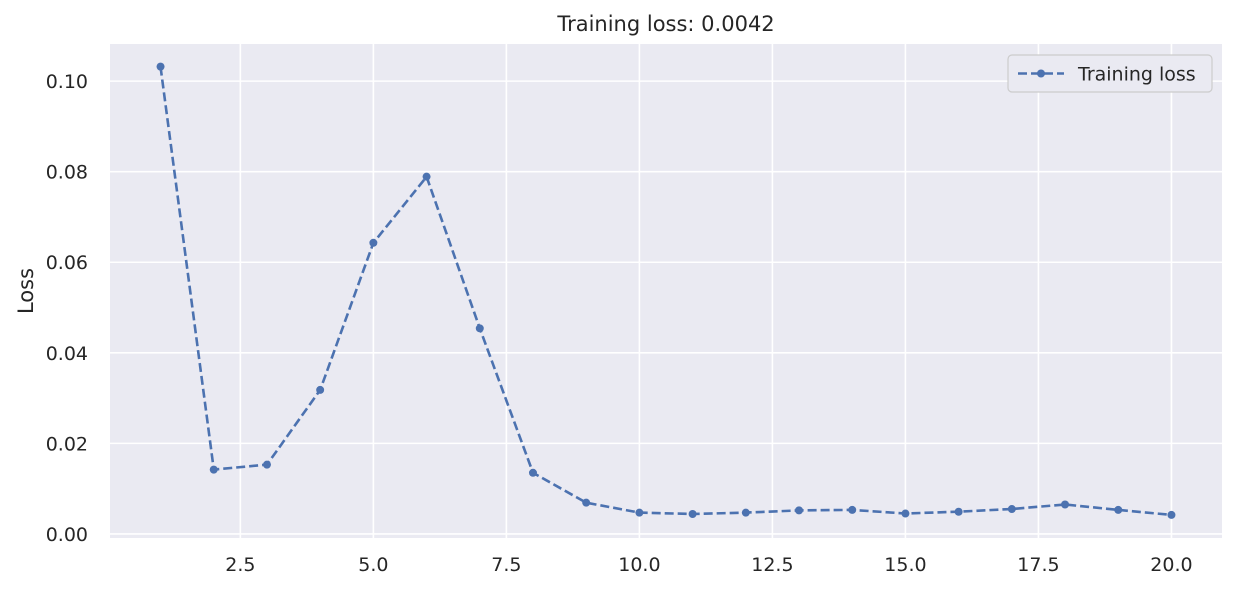  Describe the element at coordinates (665, 24) in the screenshot. I see `chart-title: Training loss: 0.0042` at that location.